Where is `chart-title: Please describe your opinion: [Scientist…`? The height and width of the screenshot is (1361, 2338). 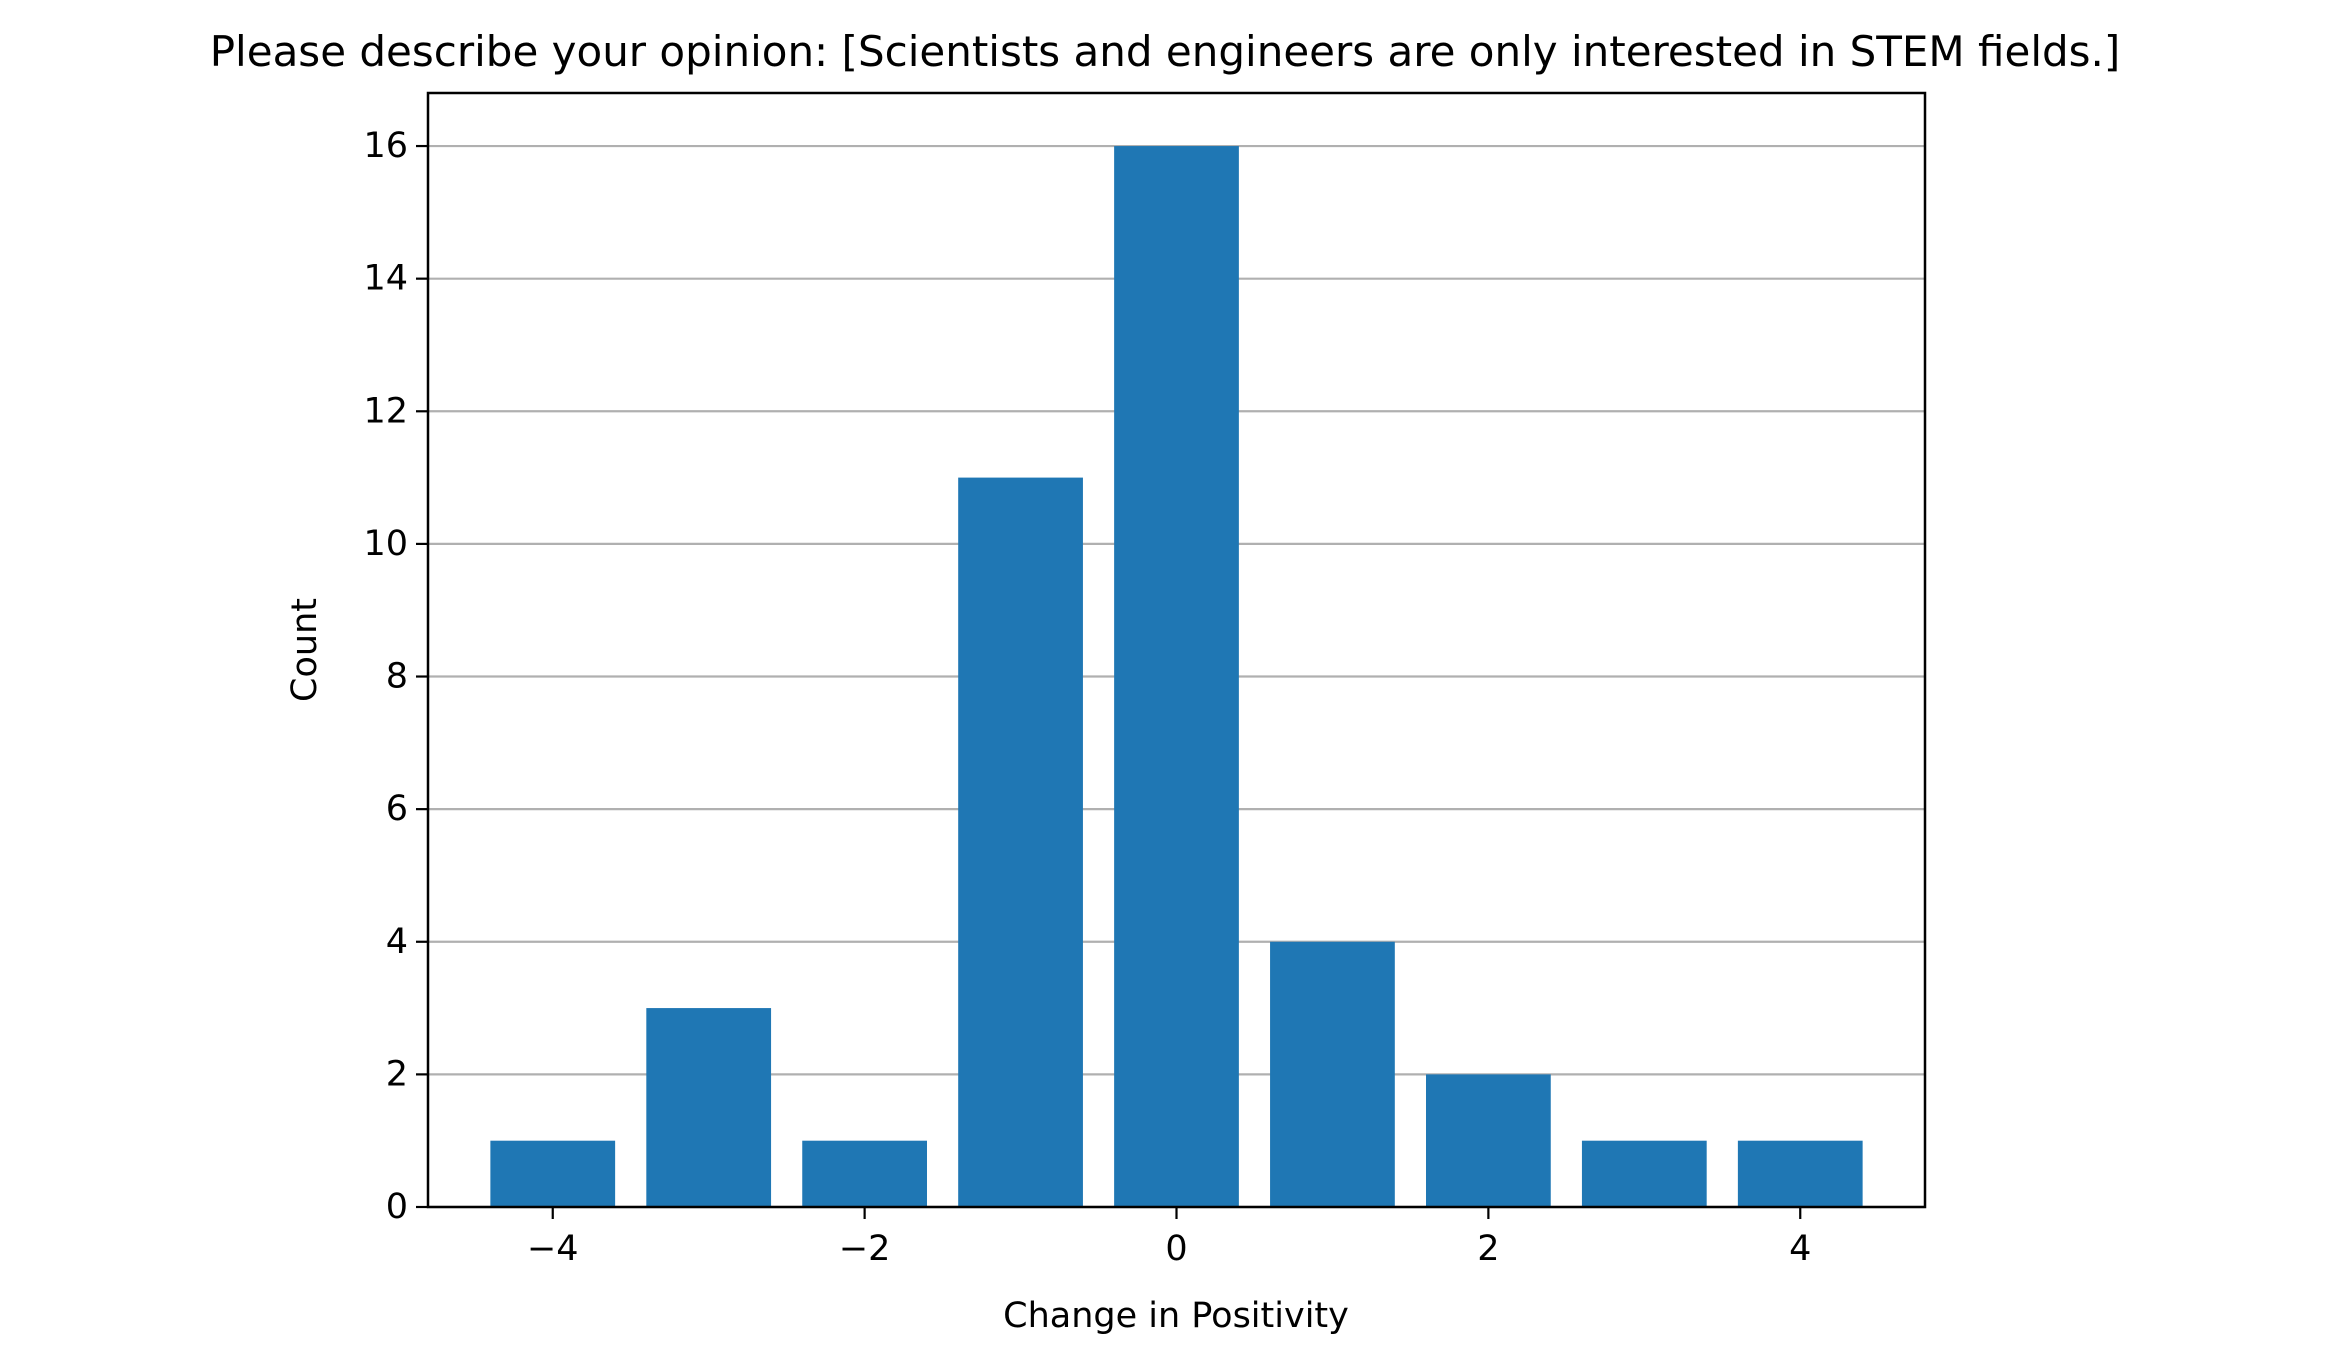 chart-title: Please describe your opinion: [Scientist… is located at coordinates (1165, 51).